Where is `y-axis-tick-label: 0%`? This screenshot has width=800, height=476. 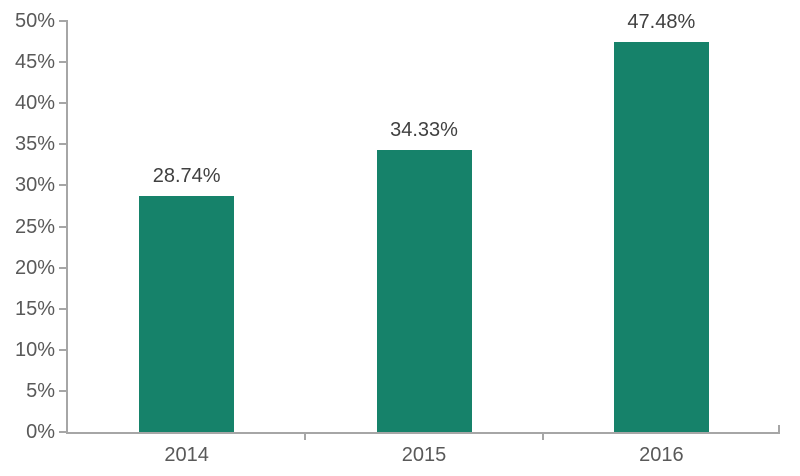
y-axis-tick-label: 0% is located at coordinates (40, 432).